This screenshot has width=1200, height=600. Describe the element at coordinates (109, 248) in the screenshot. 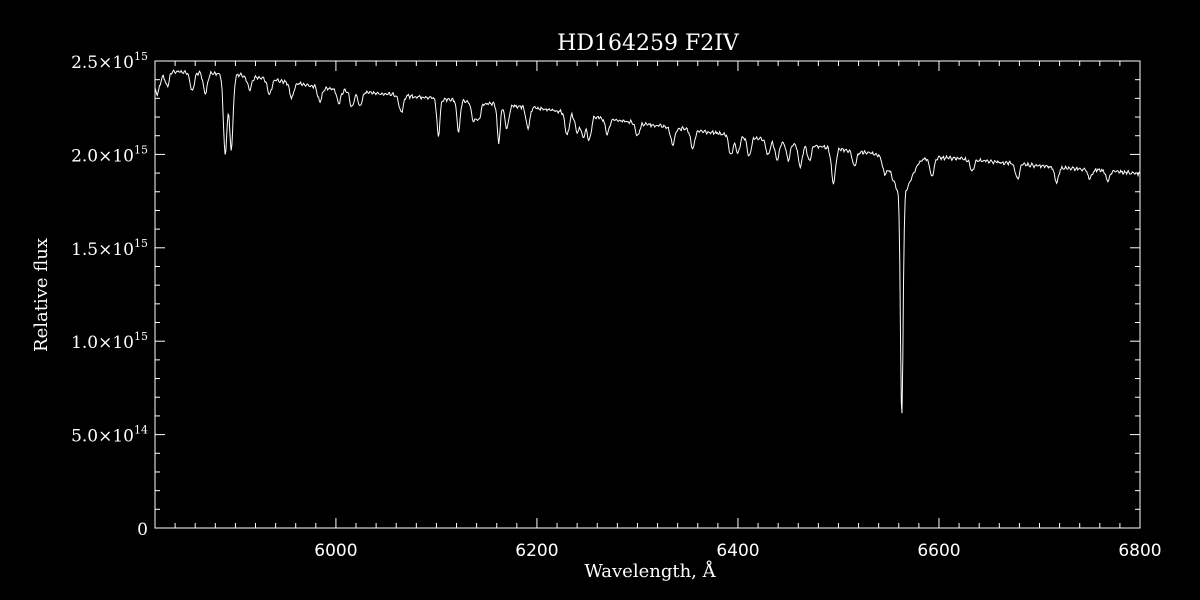

I see `y-tick-label: 1.5×10¹⁵` at that location.